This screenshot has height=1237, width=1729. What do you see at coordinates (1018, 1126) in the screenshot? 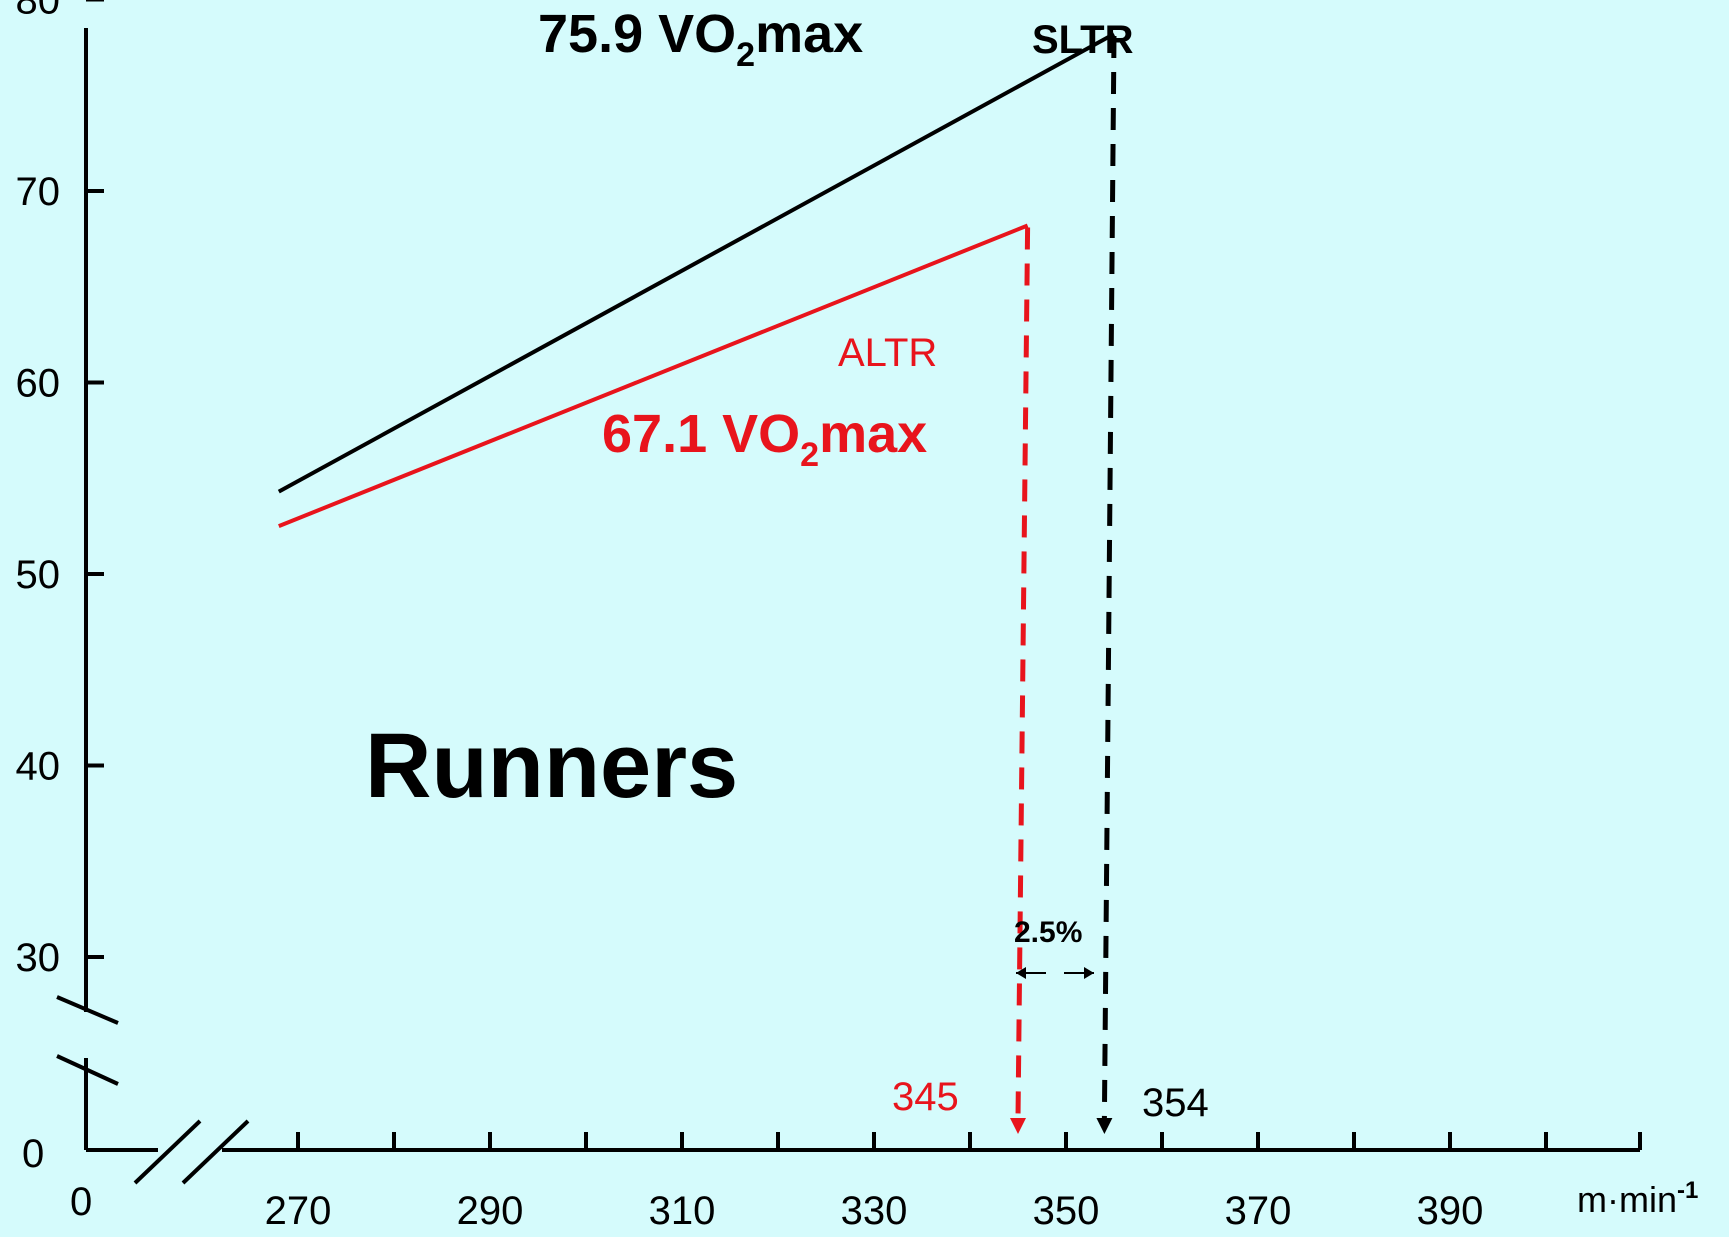
I see `altr-drop-arrowhead` at bounding box center [1018, 1126].